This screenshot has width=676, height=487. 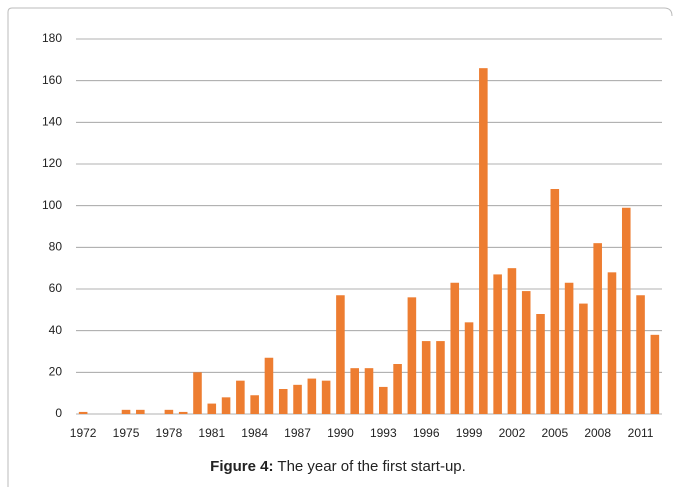 What do you see at coordinates (52, 163) in the screenshot?
I see `y-tick-label: 120` at bounding box center [52, 163].